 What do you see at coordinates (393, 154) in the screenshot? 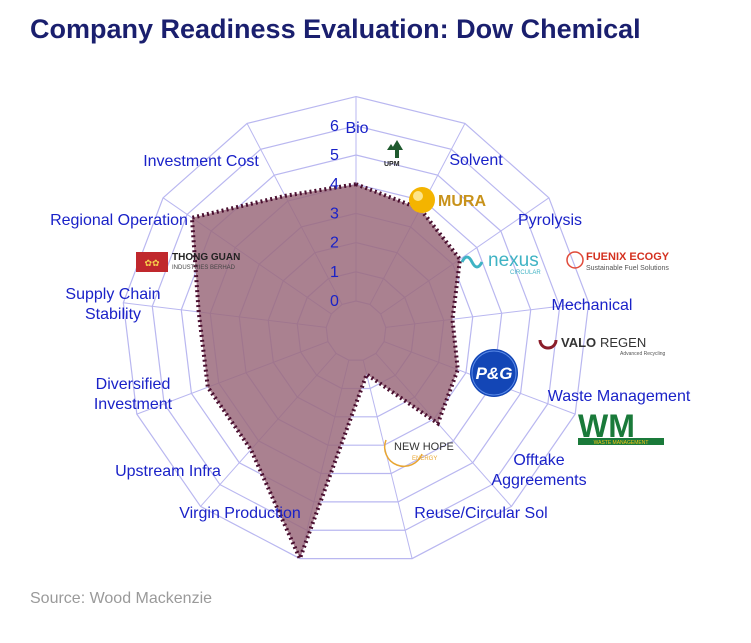
I see `upm-logo: UPM` at bounding box center [393, 154].